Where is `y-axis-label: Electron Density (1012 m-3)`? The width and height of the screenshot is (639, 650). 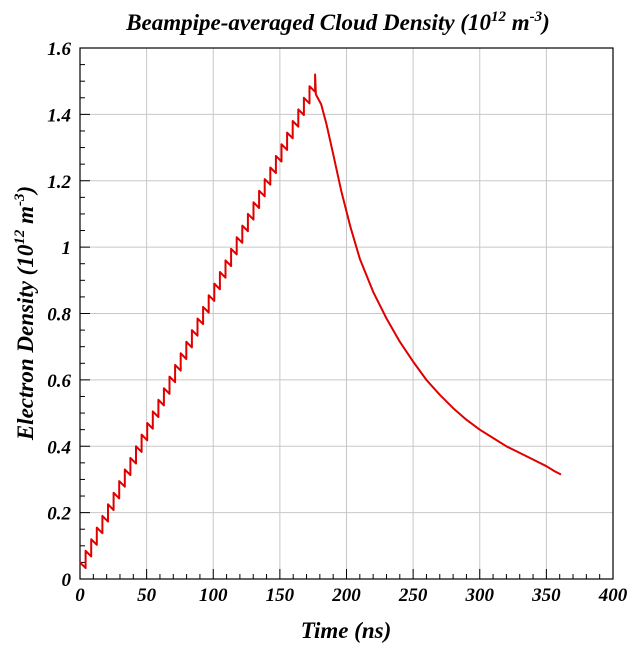
y-axis-label: Electron Density (1012 m-3) is located at coordinates (25, 313).